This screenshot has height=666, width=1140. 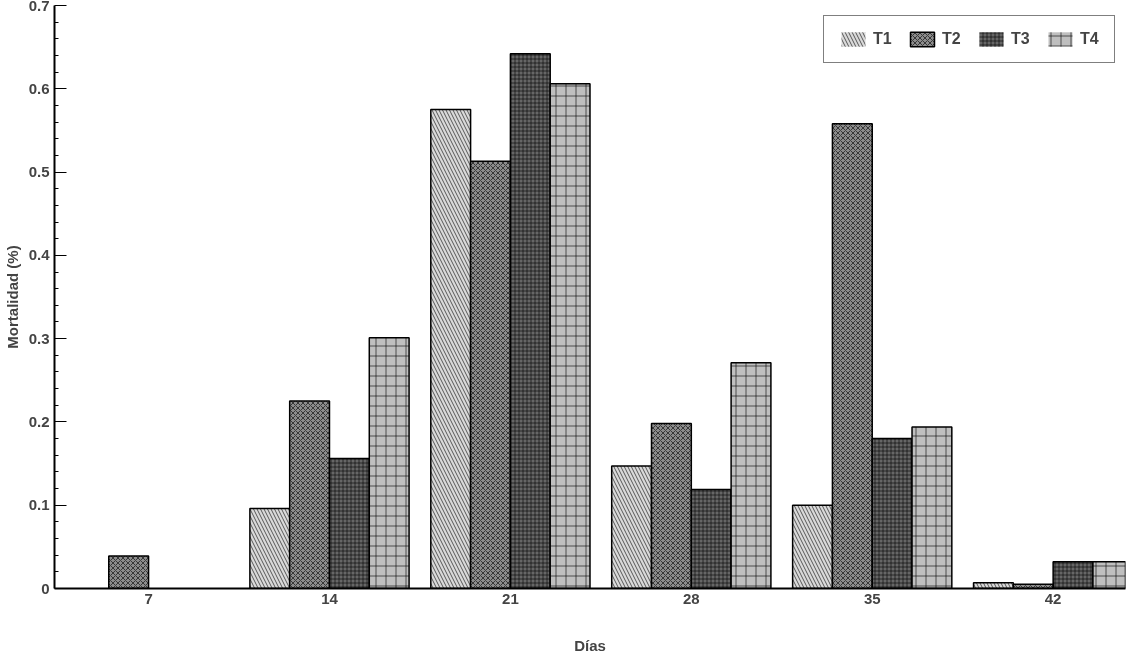 I want to click on y-tick-label: 0.3, so click(x=39, y=338).